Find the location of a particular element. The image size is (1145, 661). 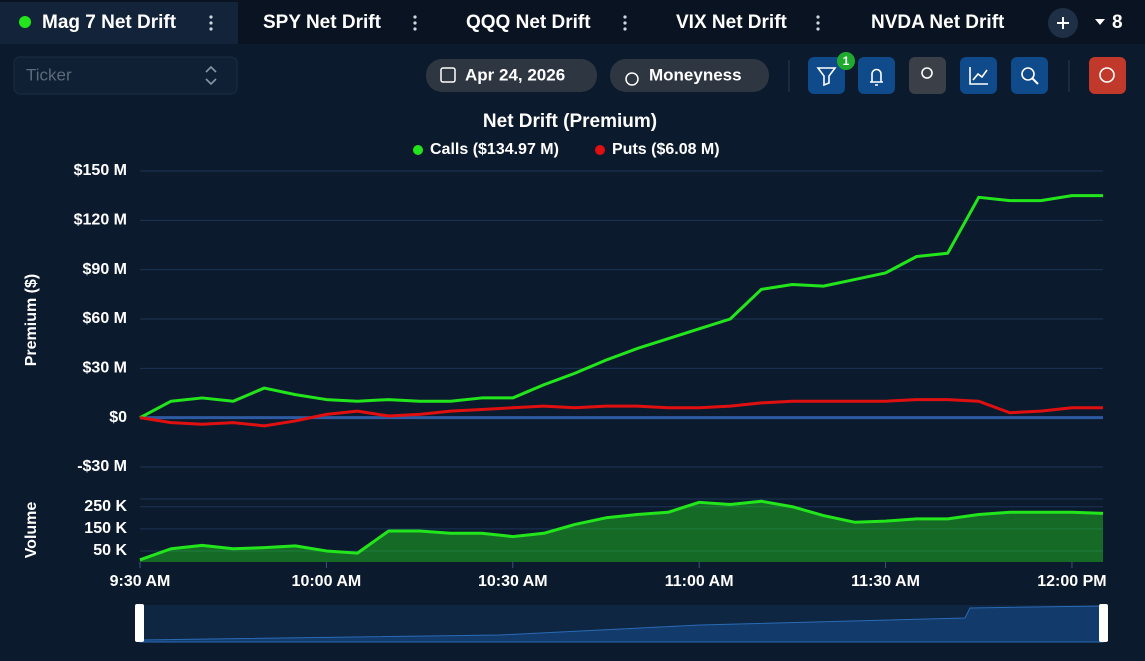

active-tab-bg is located at coordinates (119, 23).